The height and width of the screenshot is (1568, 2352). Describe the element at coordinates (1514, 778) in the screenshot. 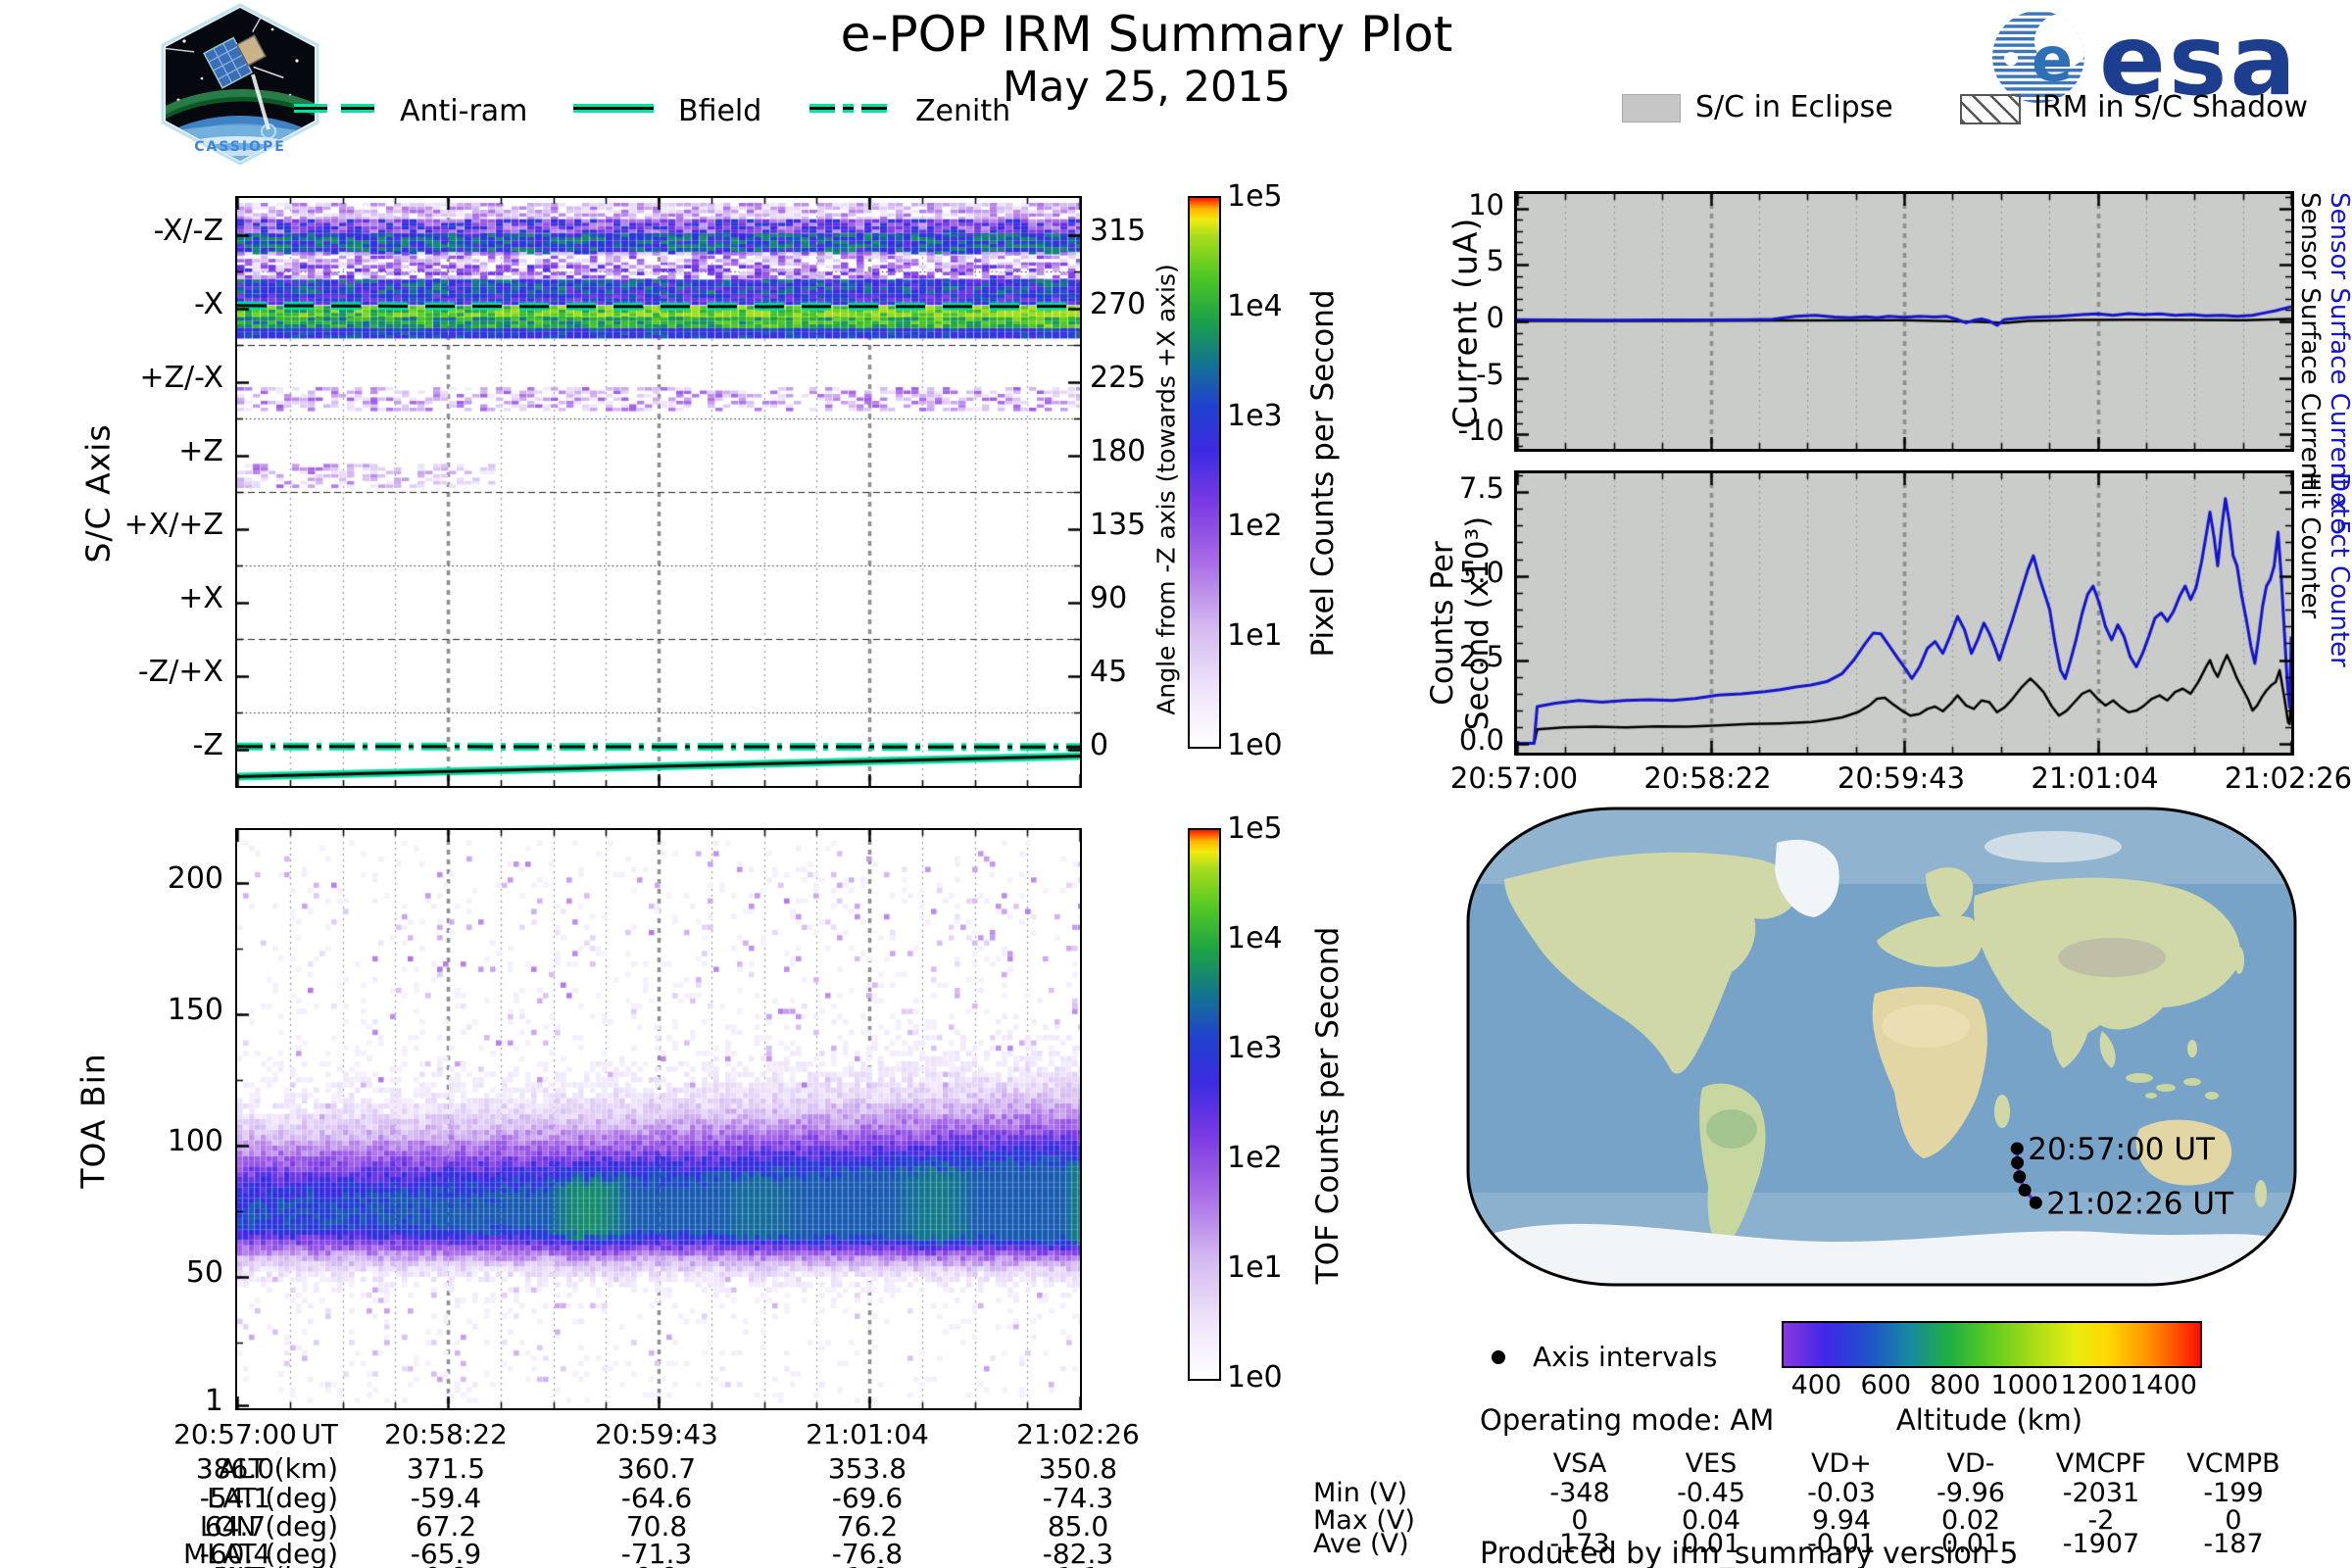

I see `plot4-xtick-20:57:00: 20:57:00` at that location.